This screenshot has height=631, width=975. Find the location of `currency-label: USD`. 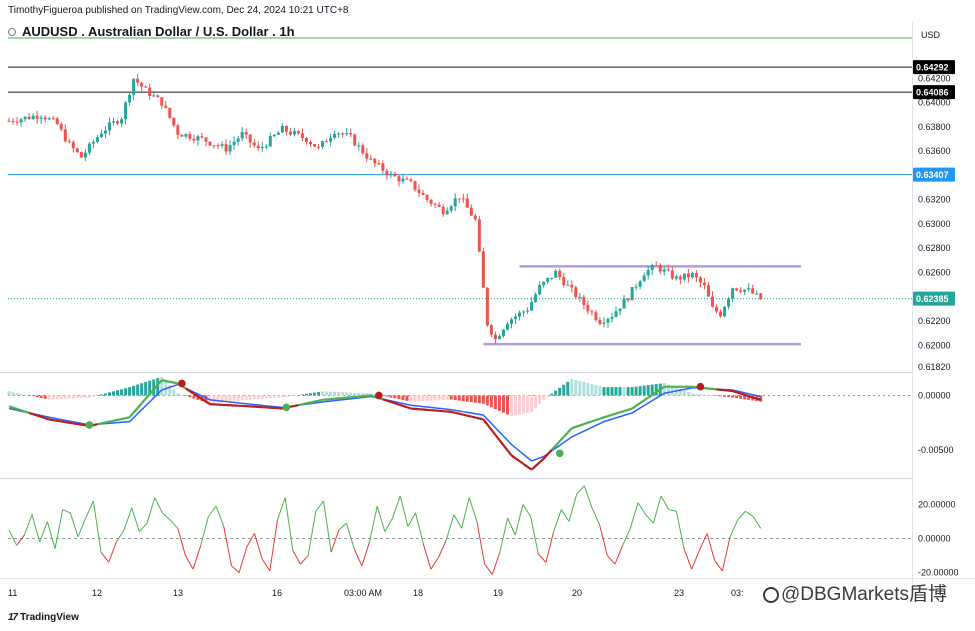

currency-label: USD is located at coordinates (931, 35).